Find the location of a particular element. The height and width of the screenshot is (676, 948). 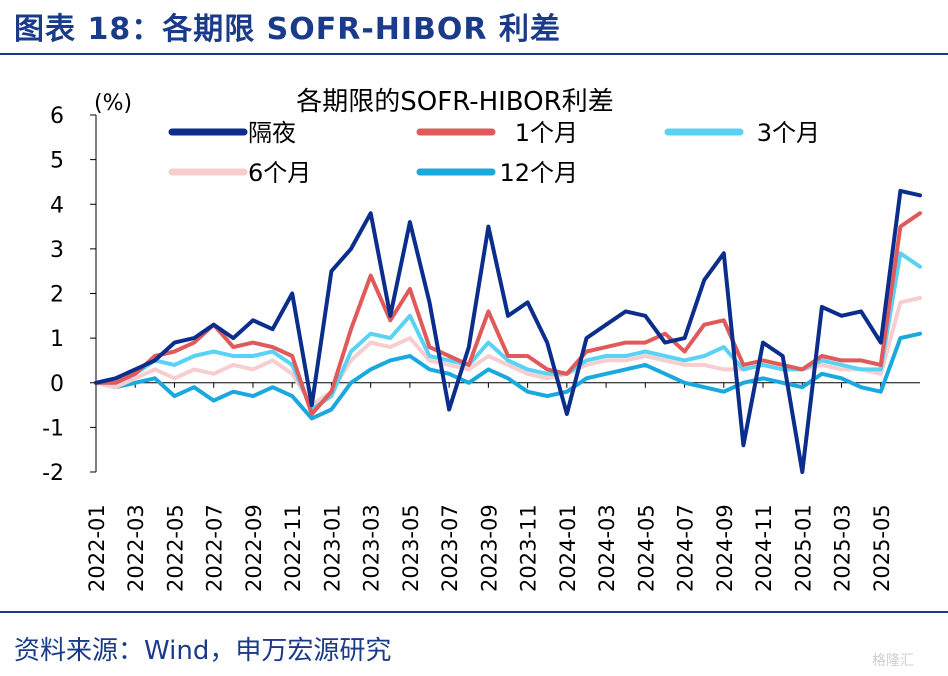

x-tick-label: 2022-03 is located at coordinates (136, 548).